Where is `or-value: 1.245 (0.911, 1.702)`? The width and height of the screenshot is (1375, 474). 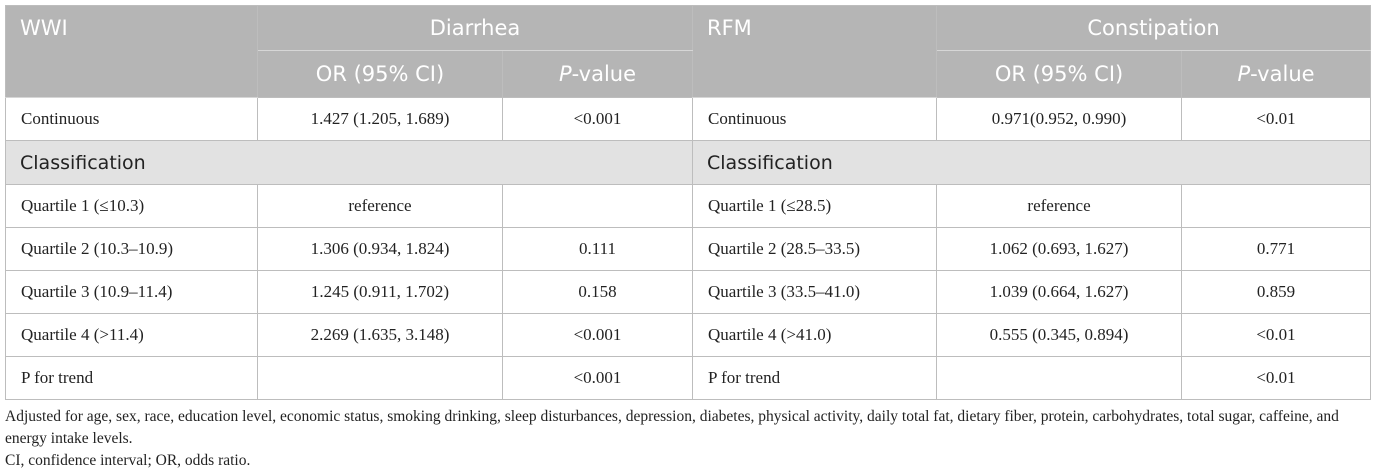
or-value: 1.245 (0.911, 1.702) is located at coordinates (380, 292).